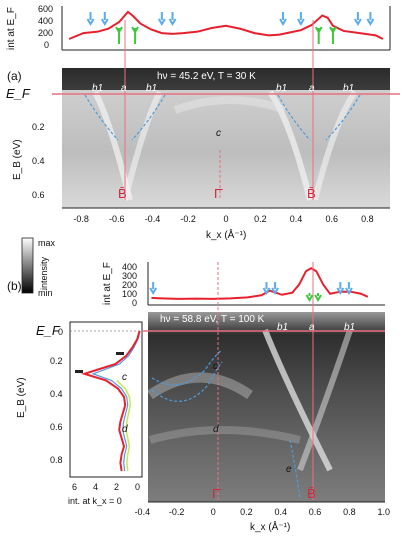 The width and height of the screenshot is (415, 541). I want to click on ylabel-a: E_B (eV), so click(17, 159).